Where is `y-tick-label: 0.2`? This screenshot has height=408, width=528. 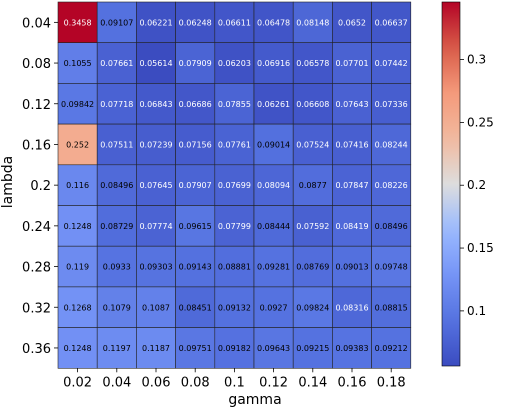
y-tick-label: 0.2 is located at coordinates (40, 186).